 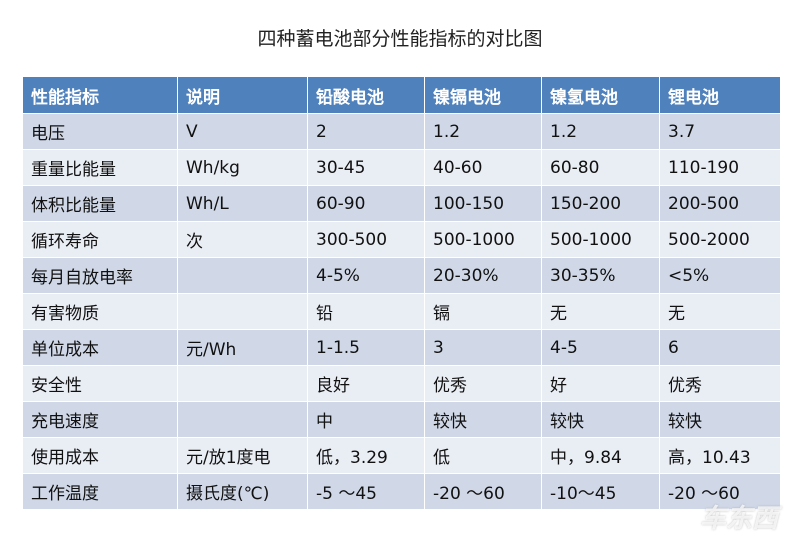 I want to click on table-cell: <5%, so click(x=720, y=275).